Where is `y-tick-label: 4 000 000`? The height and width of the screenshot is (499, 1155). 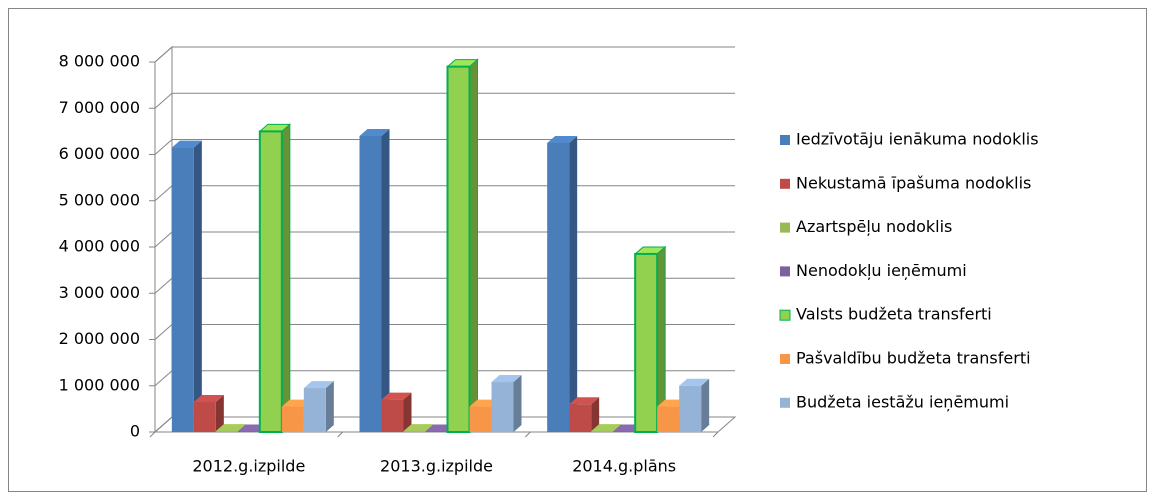 y-tick-label: 4 000 000 is located at coordinates (99, 246).